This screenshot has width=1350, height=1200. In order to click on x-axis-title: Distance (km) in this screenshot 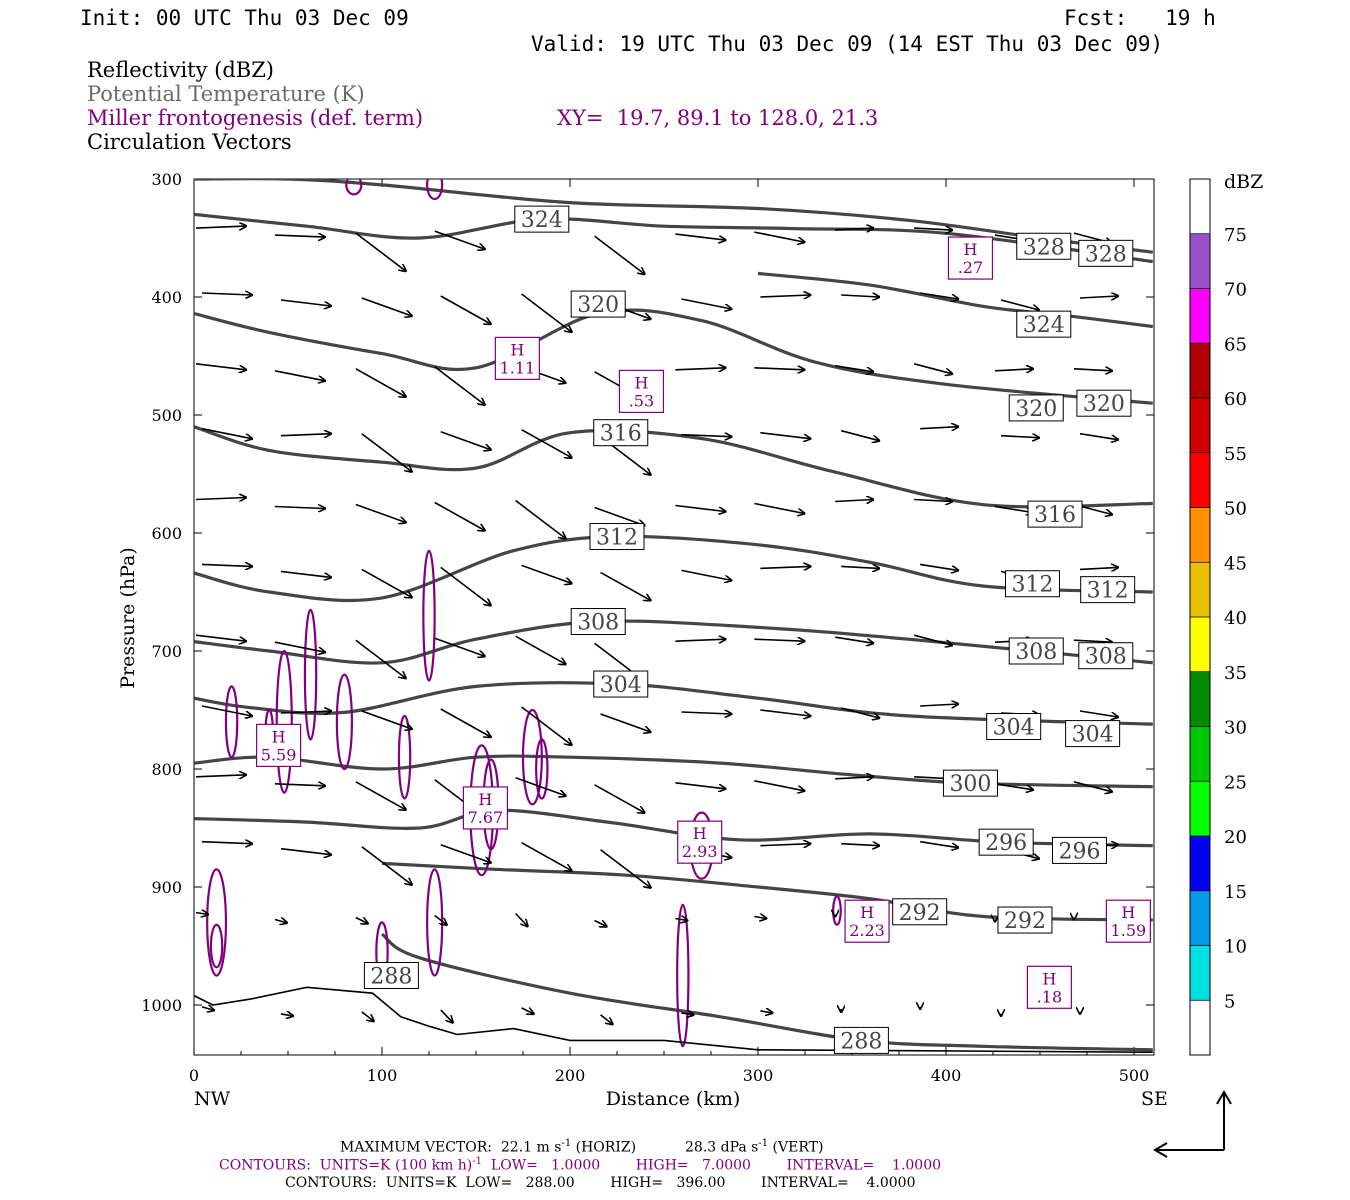, I will do `click(673, 1099)`.